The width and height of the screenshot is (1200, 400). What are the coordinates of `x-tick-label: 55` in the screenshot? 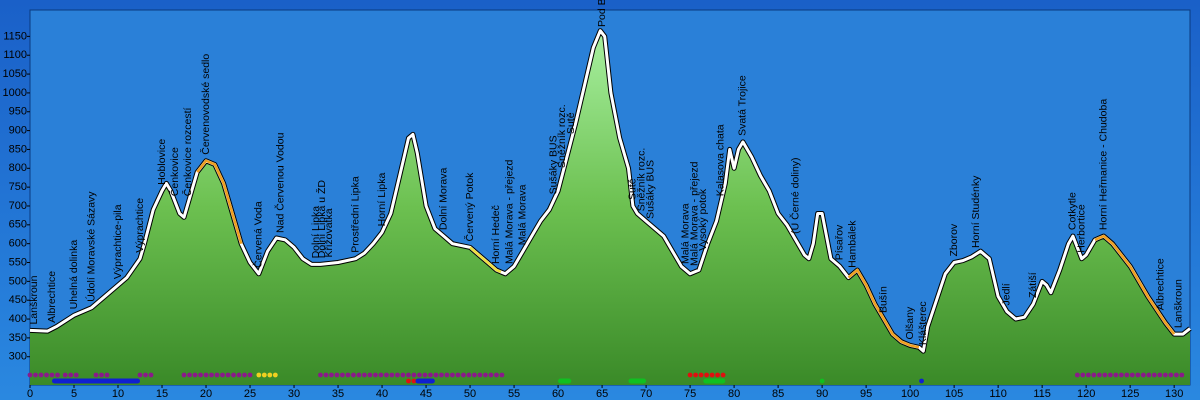 It's located at (514, 394).